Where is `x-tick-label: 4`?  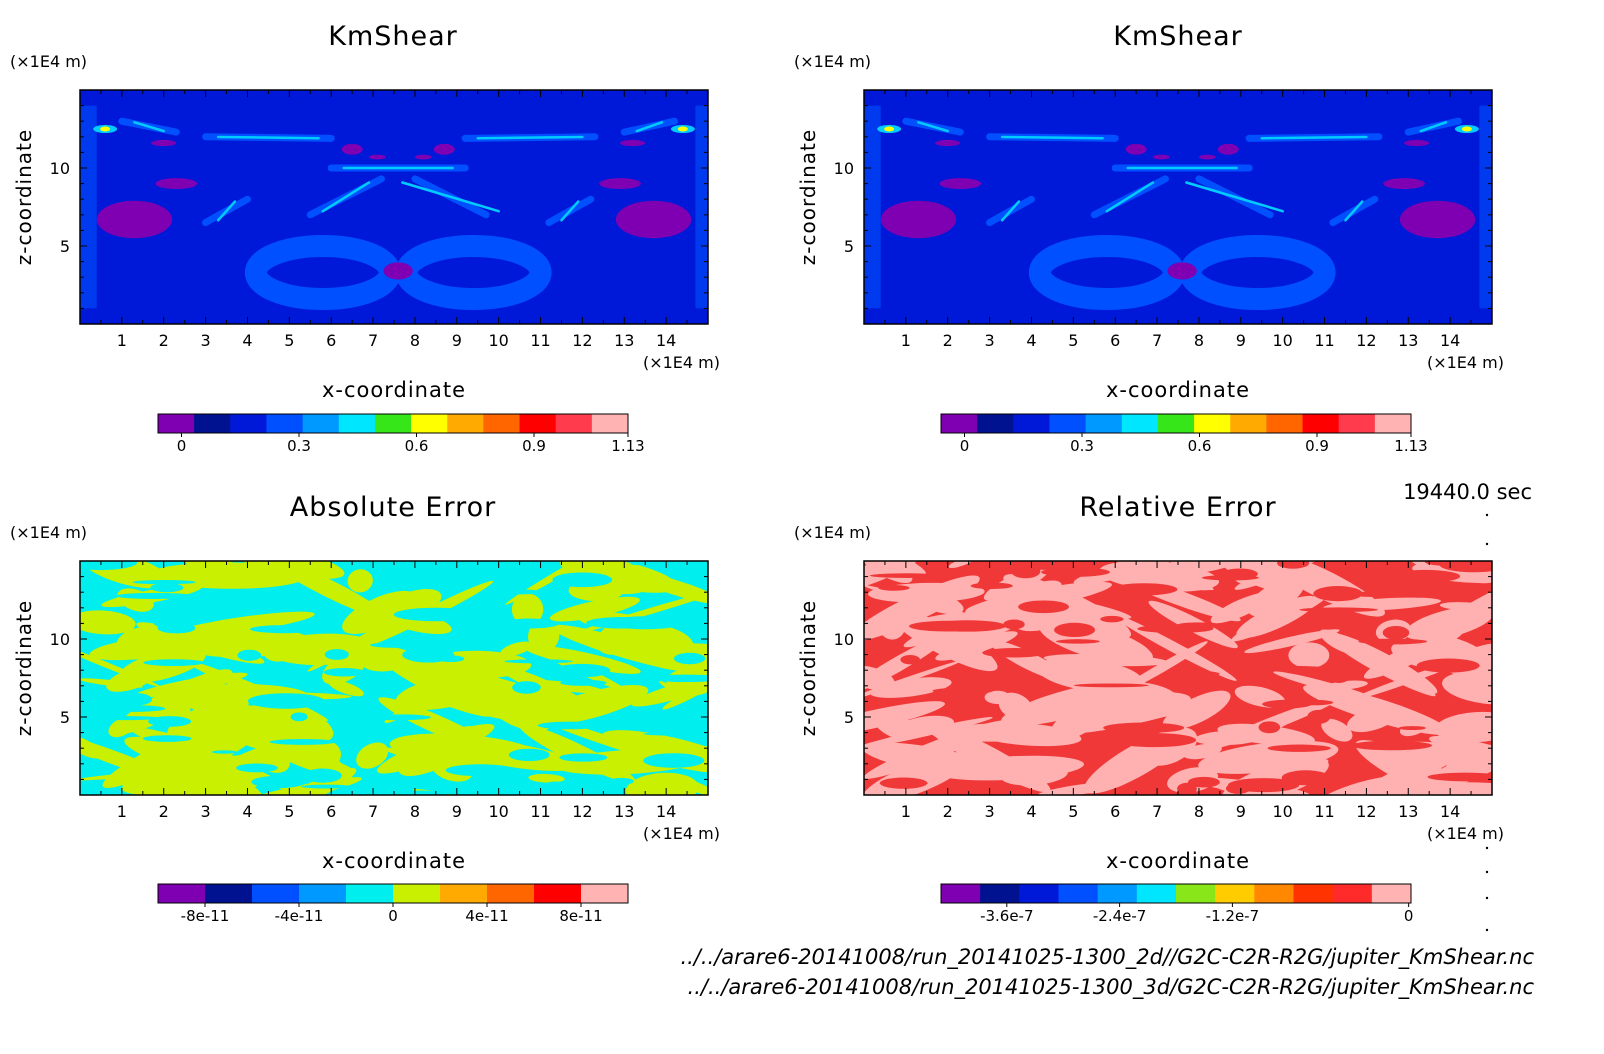 x-tick-label: 4 is located at coordinates (1031, 340).